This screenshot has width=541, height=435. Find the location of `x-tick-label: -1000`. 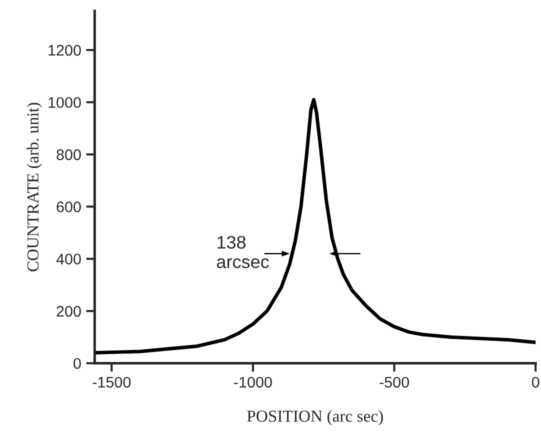

x-tick-label: -1000 is located at coordinates (253, 382).